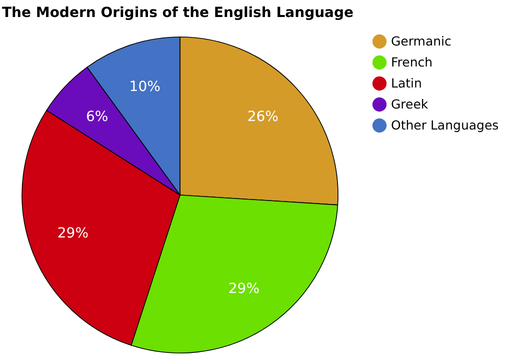  What do you see at coordinates (97, 117) in the screenshot?
I see `data-label: 6%` at bounding box center [97, 117].